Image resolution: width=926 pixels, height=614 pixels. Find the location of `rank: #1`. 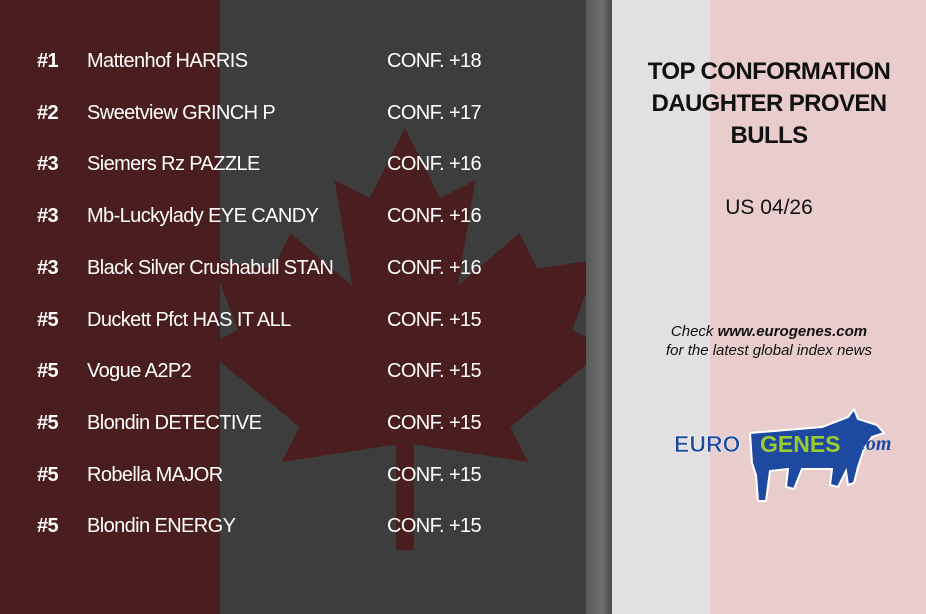

rank: #1 is located at coordinates (48, 61).